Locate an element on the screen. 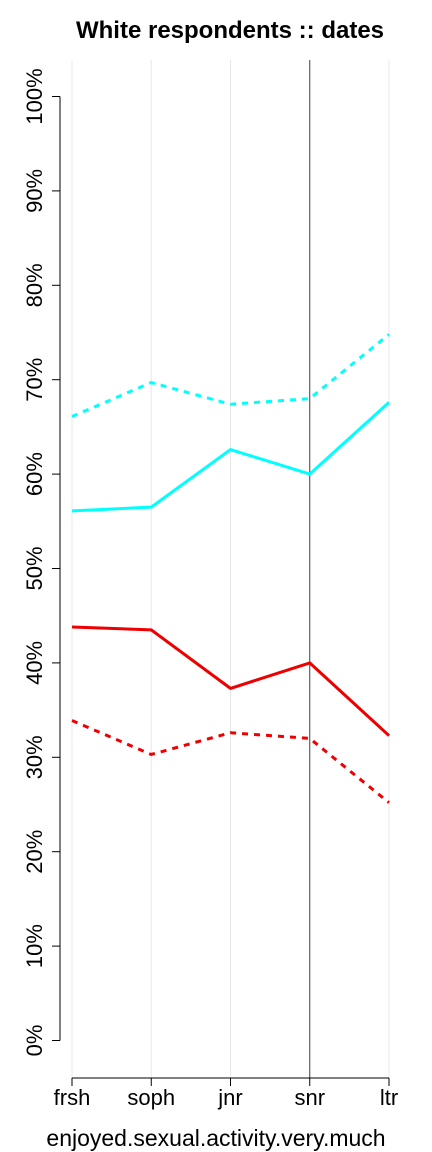 This screenshot has width=432, height=1152. x-tick-label-ltr: ltr is located at coordinates (389, 1097).